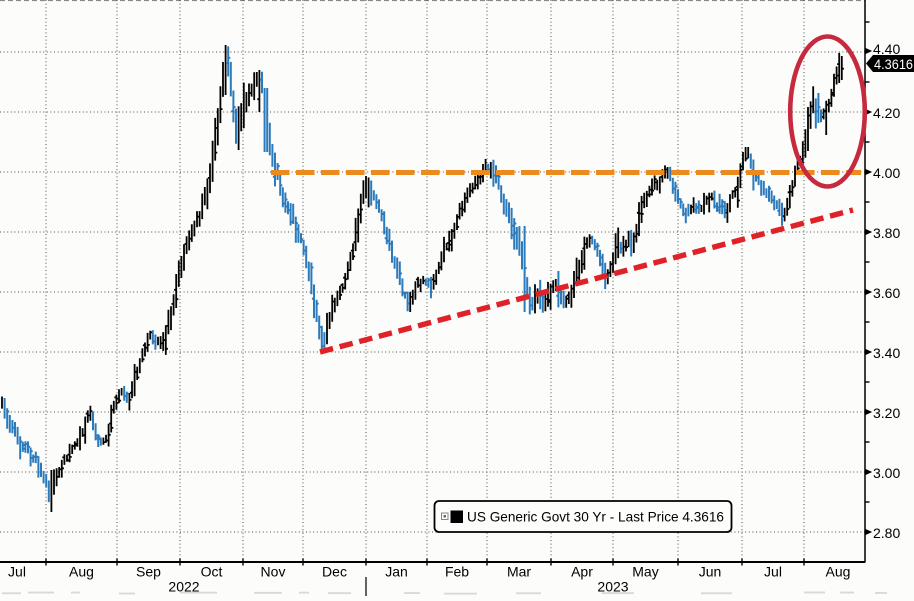 Image resolution: width=914 pixels, height=601 pixels. What do you see at coordinates (334, 572) in the screenshot?
I see `svg-text: Dec` at bounding box center [334, 572].